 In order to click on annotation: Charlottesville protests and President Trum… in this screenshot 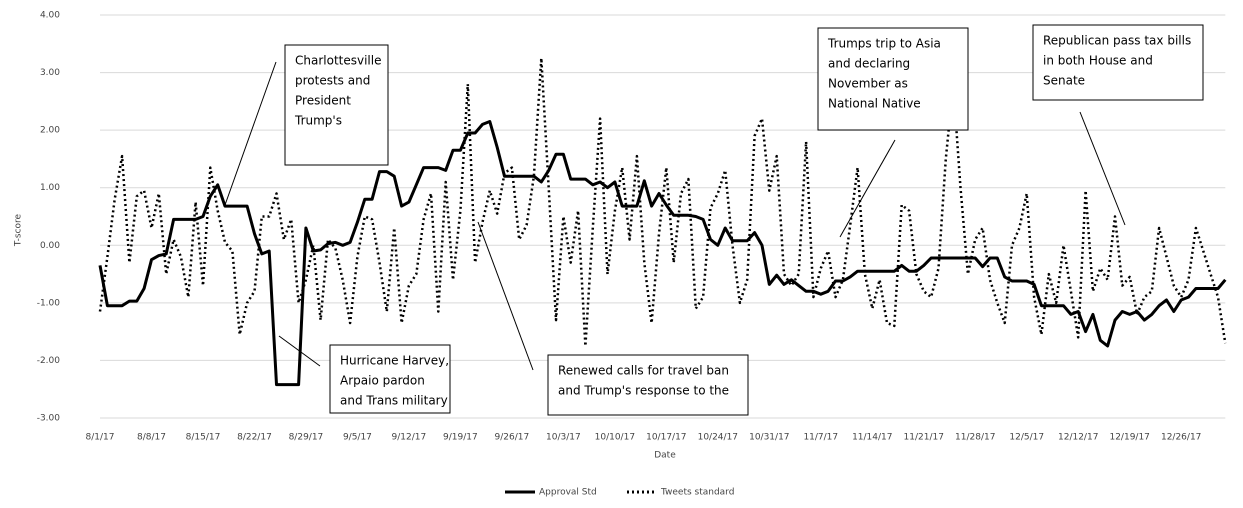, I will do `click(306, 125)`.